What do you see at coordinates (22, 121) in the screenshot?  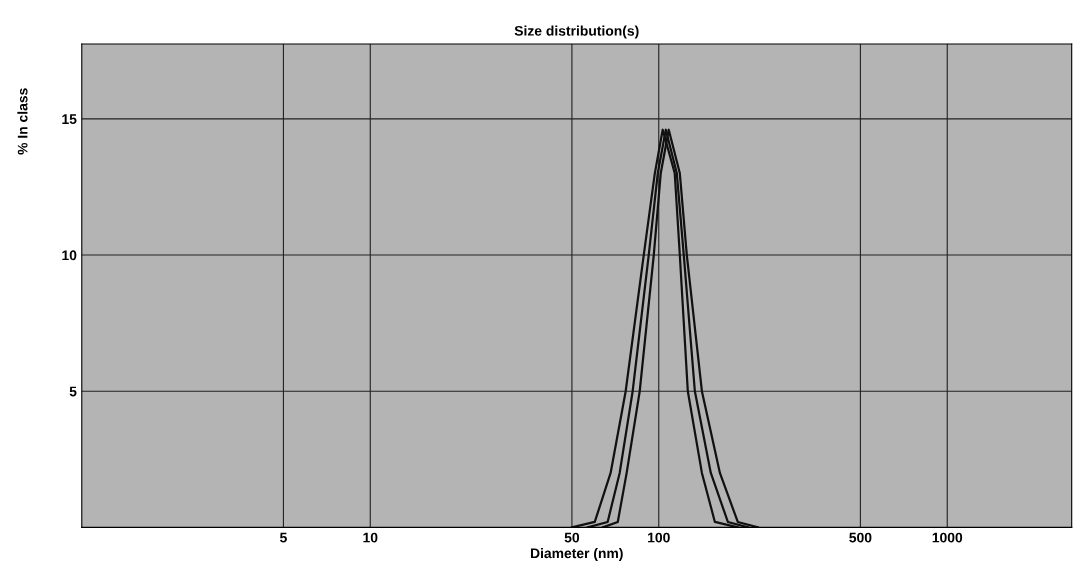 I see `y-axis-title: % In class` at bounding box center [22, 121].